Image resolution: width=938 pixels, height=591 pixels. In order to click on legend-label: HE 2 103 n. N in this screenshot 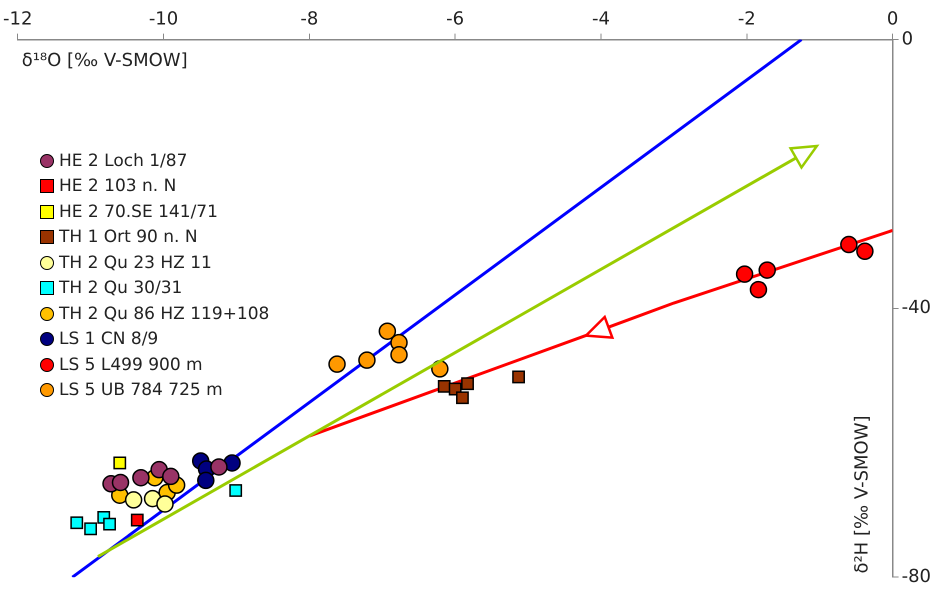, I will do `click(117, 186)`.